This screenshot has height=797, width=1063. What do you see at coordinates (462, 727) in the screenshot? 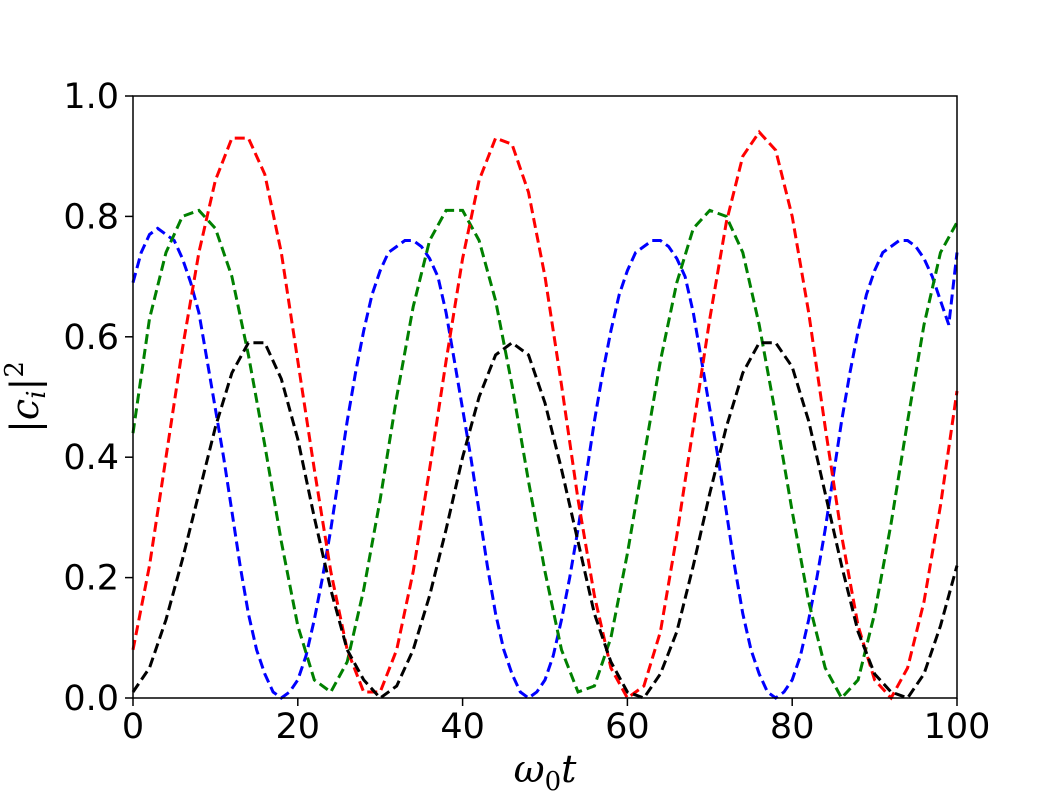
I see `x-tick-label: 40` at bounding box center [462, 727].